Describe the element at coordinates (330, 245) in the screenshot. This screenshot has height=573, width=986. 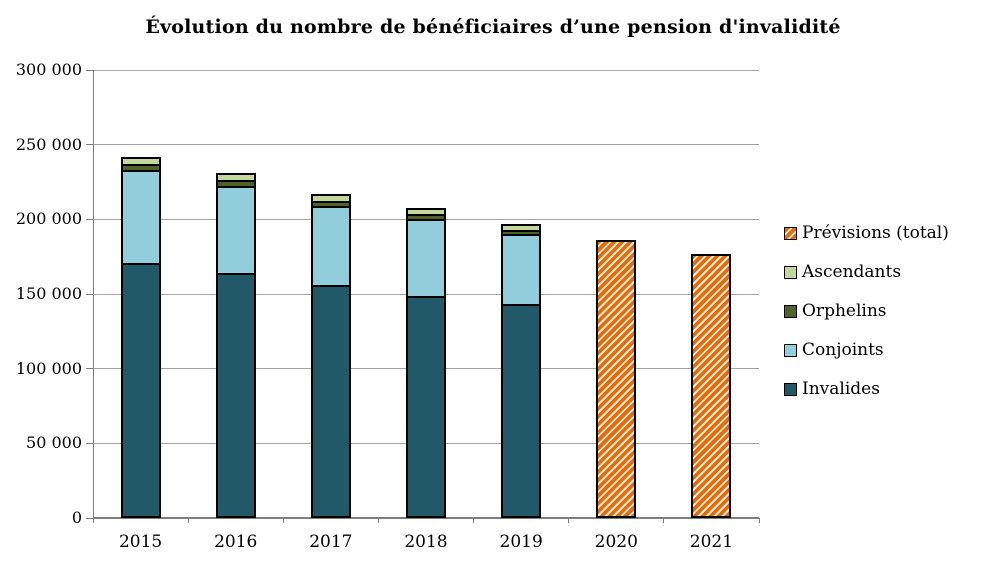
I see `bar-segment-conjoints-2017` at that location.